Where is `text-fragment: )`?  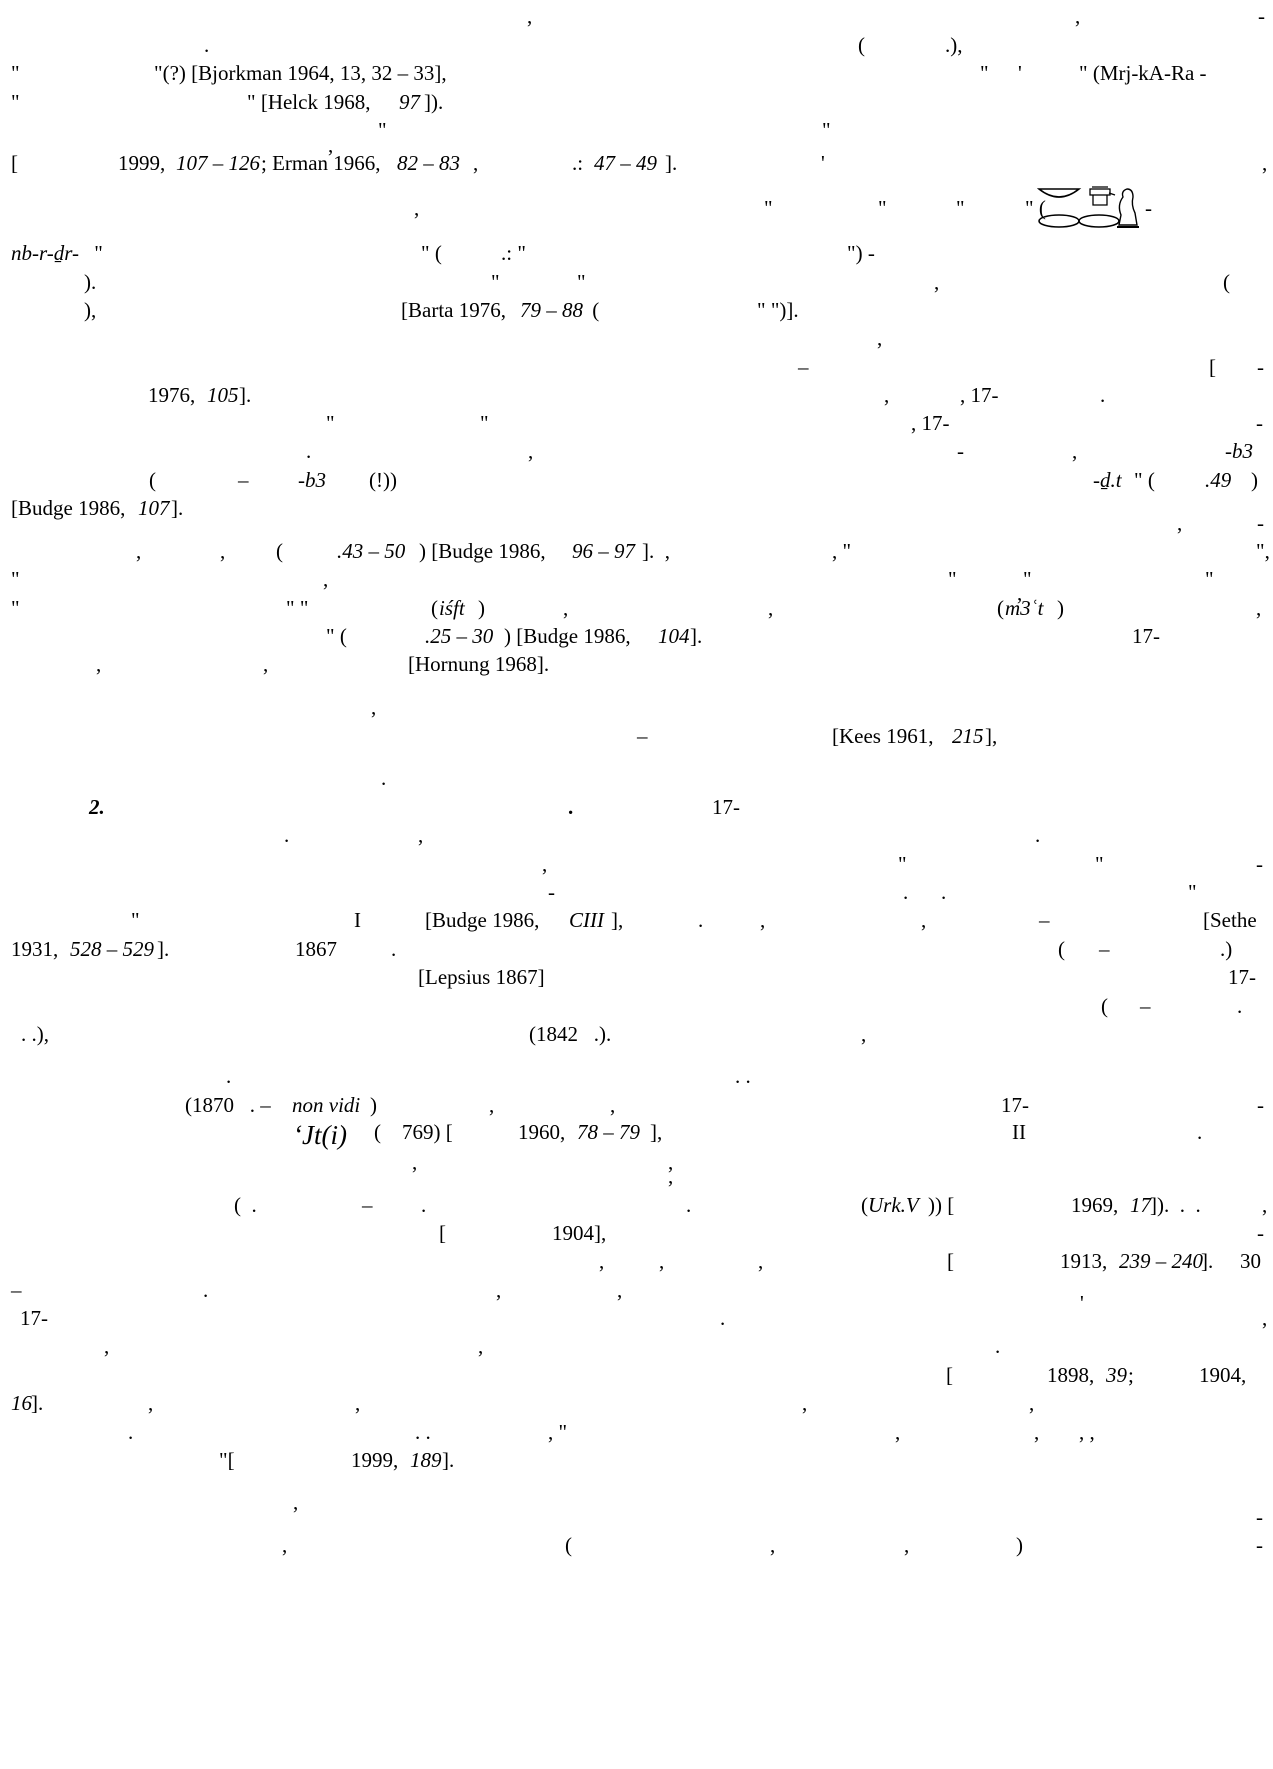 text-fragment: ) is located at coordinates (1060, 608).